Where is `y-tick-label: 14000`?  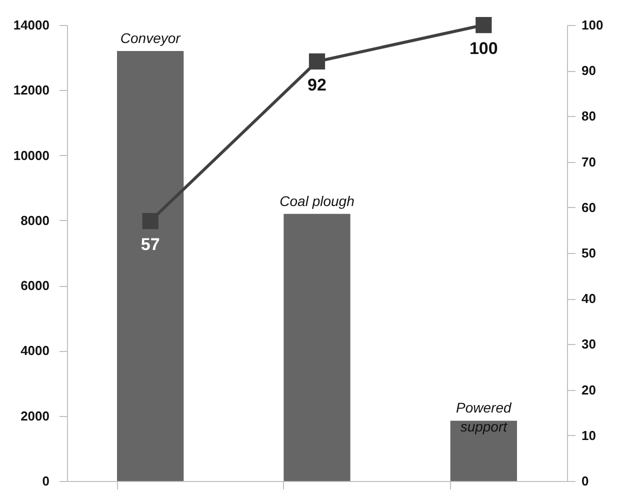 y-tick-label: 14000 is located at coordinates (31, 25).